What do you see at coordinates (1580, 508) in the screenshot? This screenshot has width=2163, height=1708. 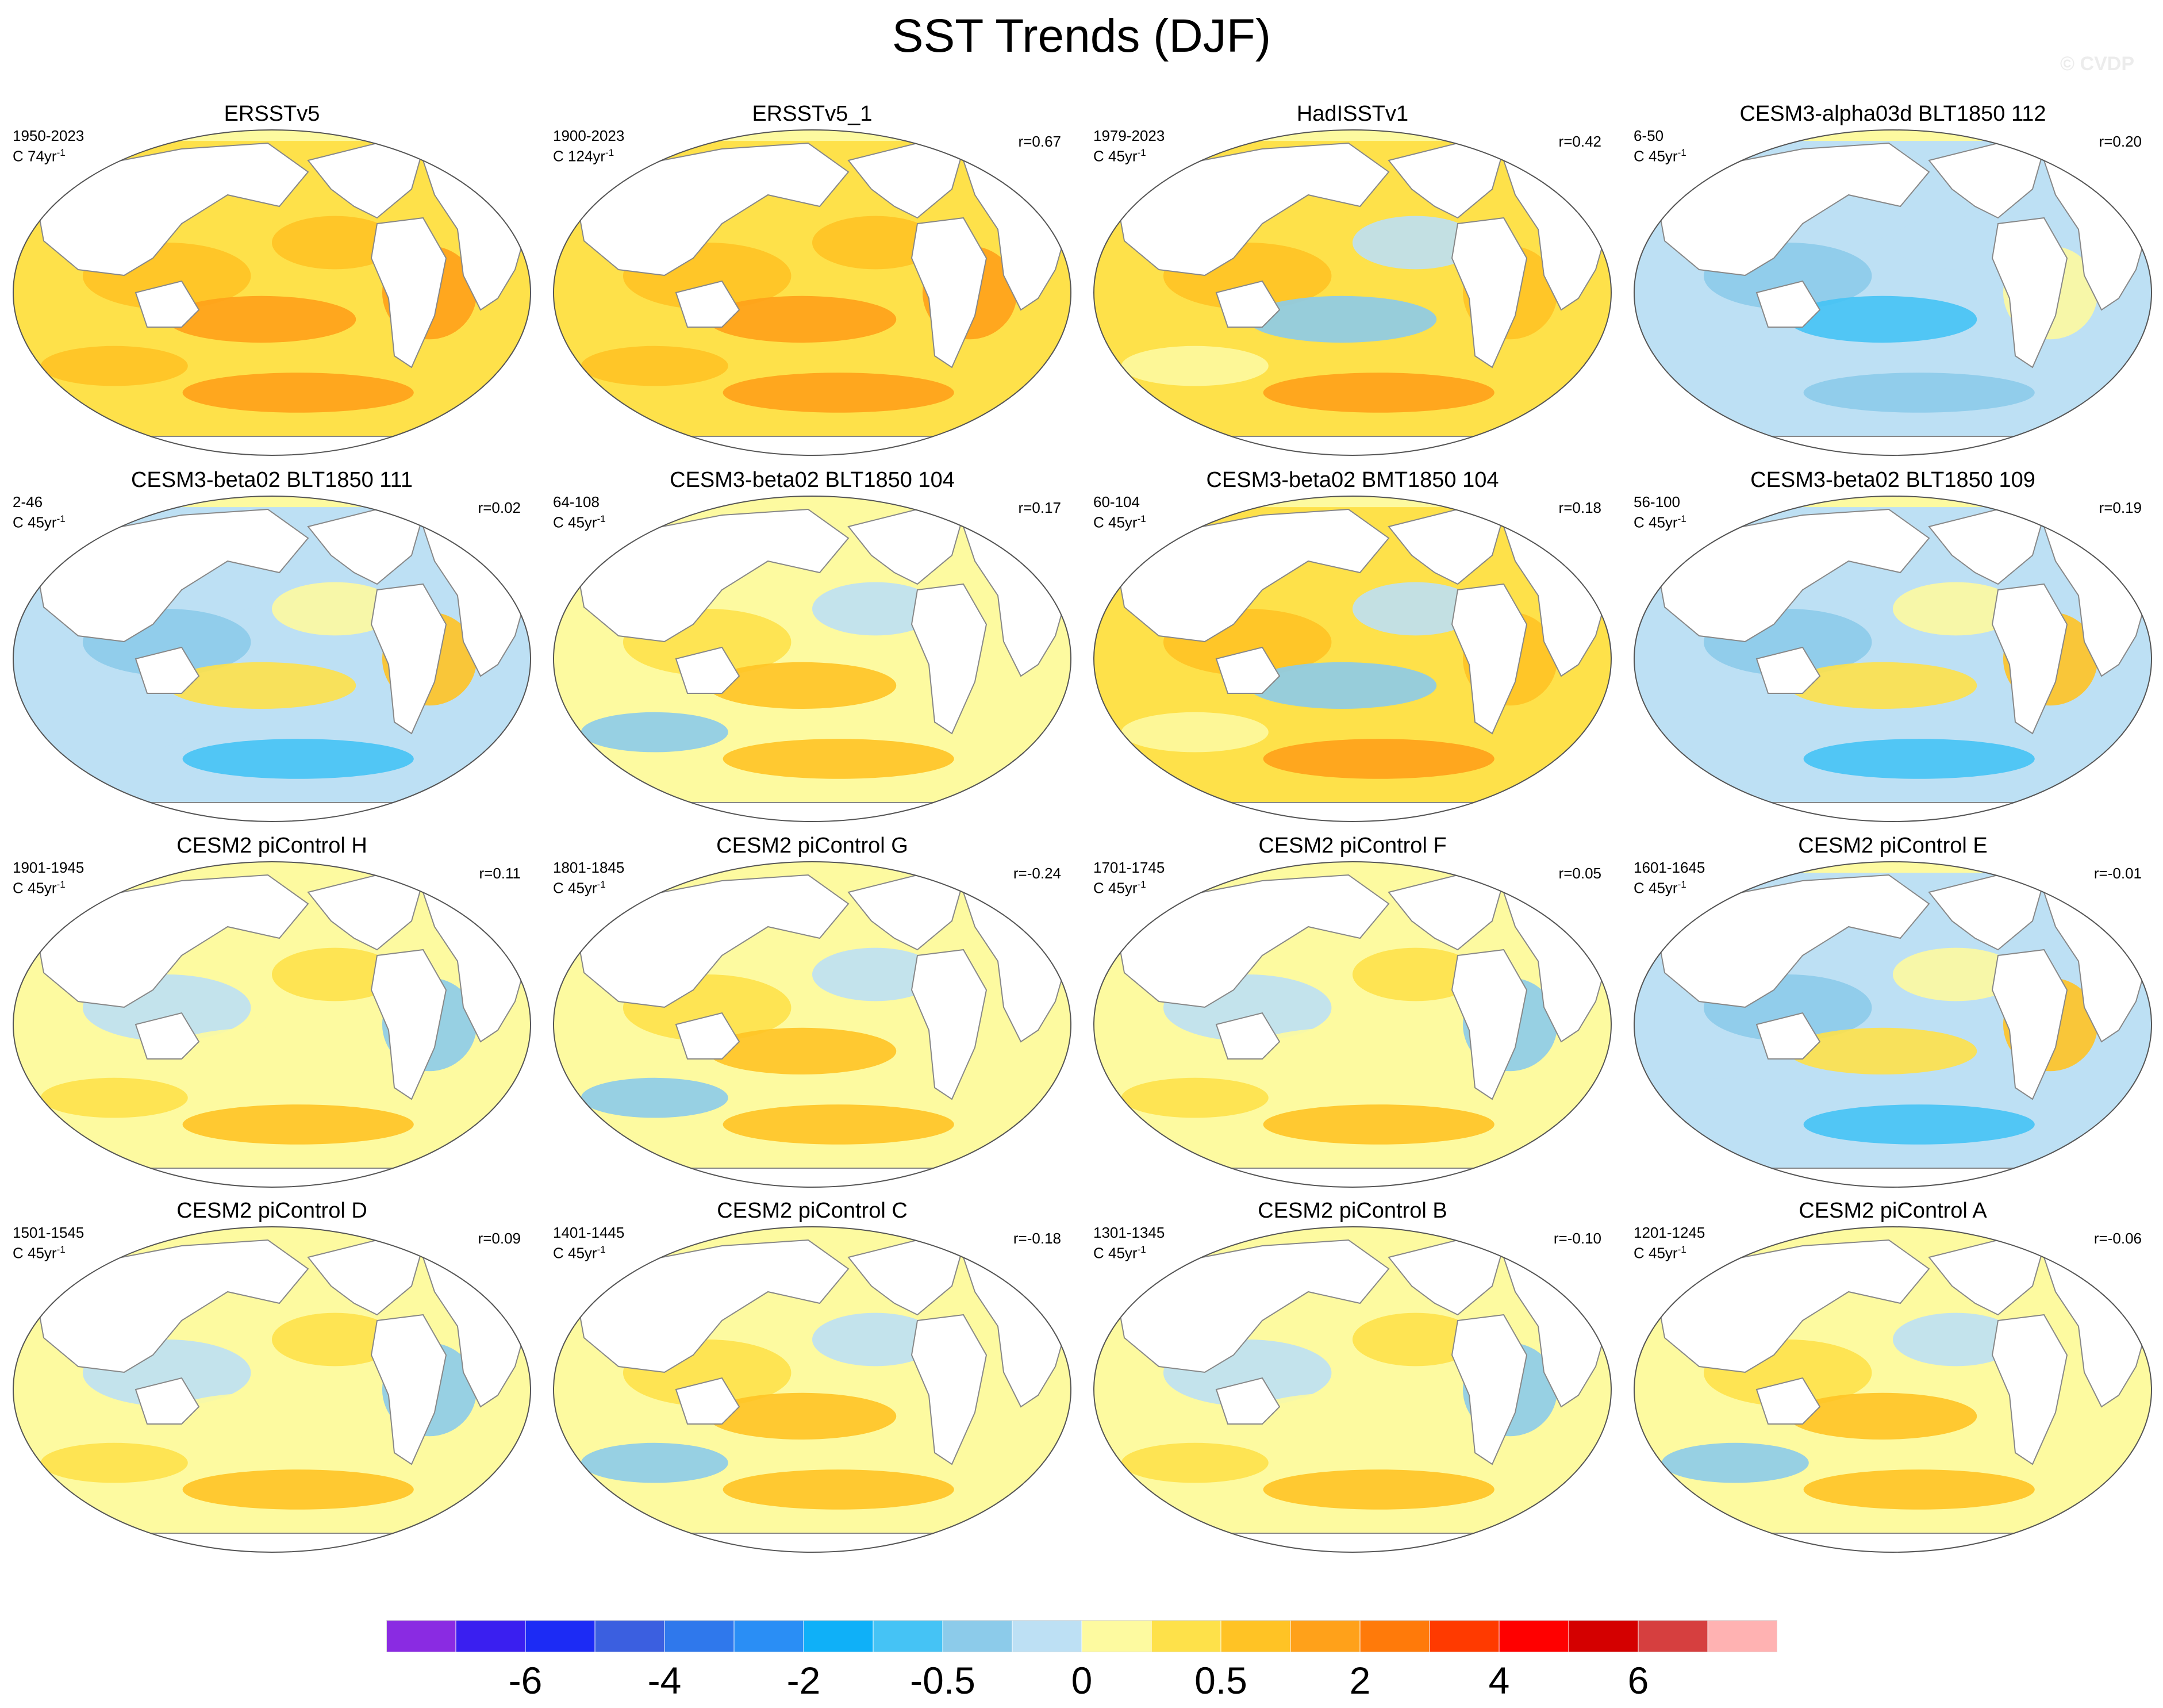 I see `panel-correlation: r=0.18` at bounding box center [1580, 508].